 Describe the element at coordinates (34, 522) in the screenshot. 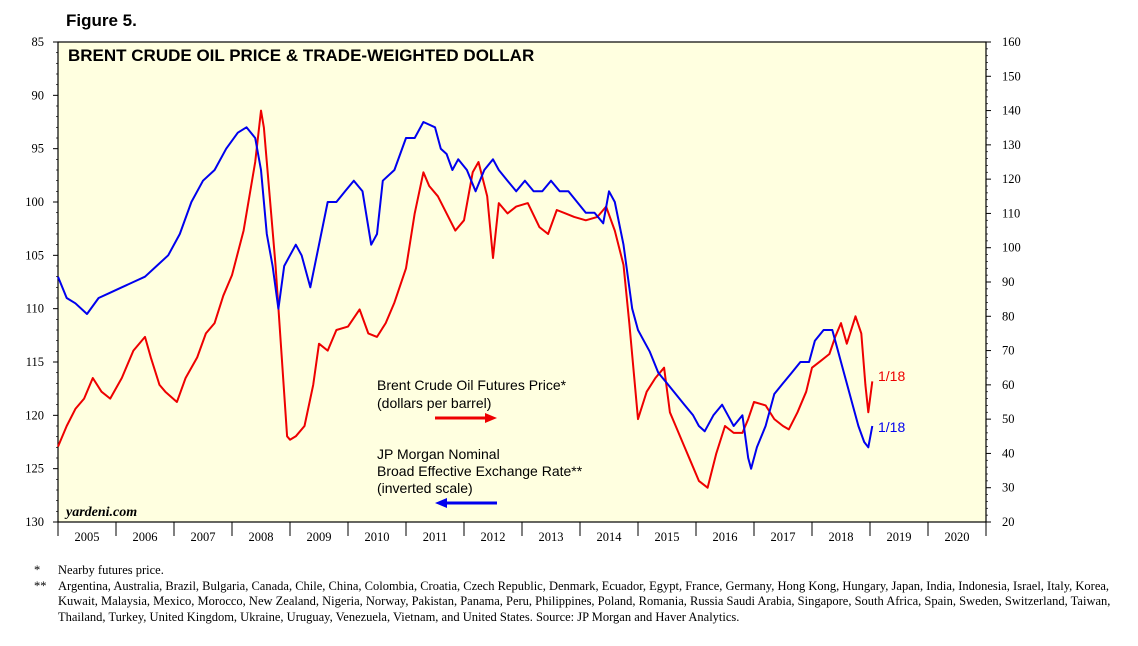

I see `left-tick-label: 130` at that location.